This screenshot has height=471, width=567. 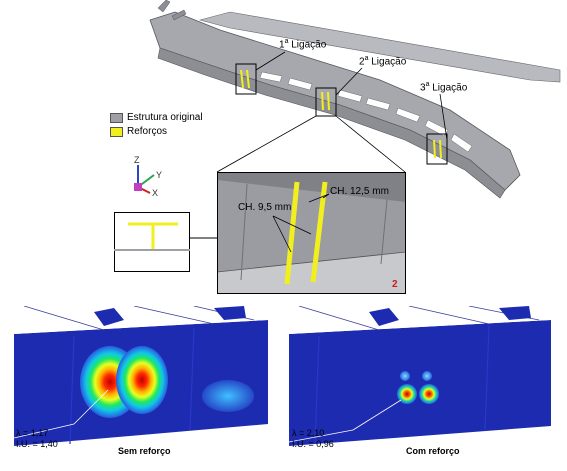 What do you see at coordinates (444, 87) in the screenshot?
I see `connection-label-3: 3a Ligação` at bounding box center [444, 87].